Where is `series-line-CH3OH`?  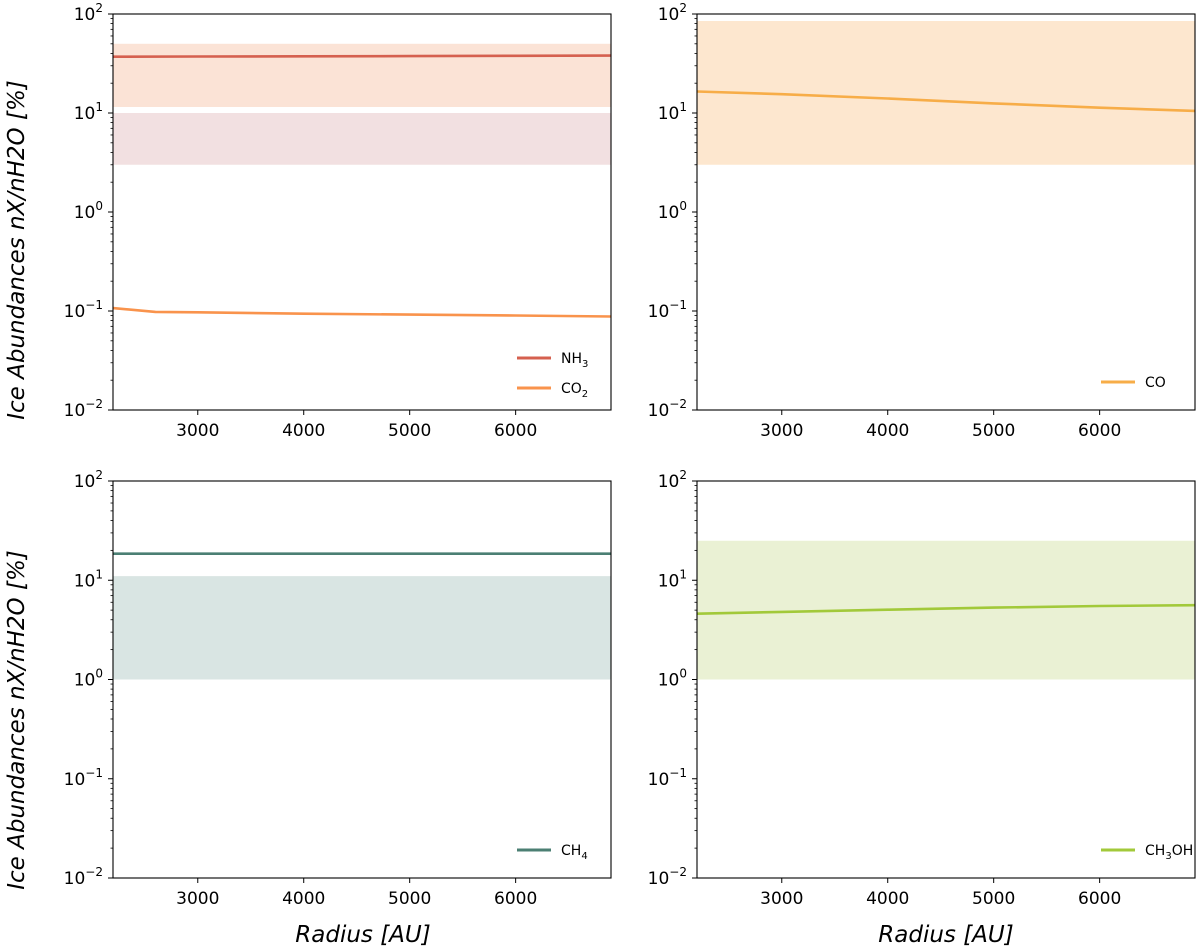
series-line-CH3OH is located at coordinates (946, 609).